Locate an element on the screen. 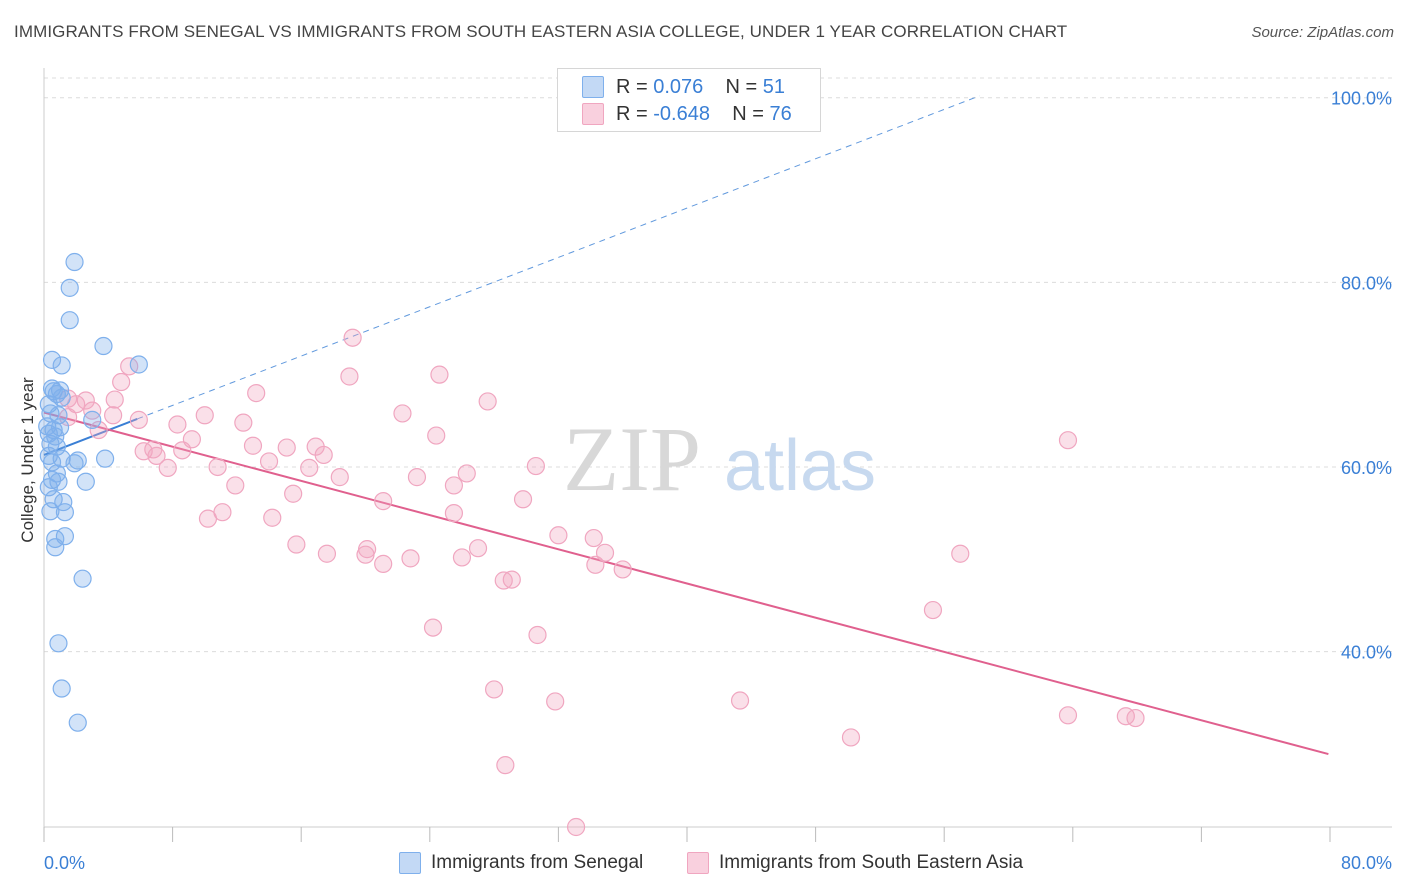 Image resolution: width=1406 pixels, height=892 pixels. y-tick-label: 60.0% is located at coordinates (1366, 468).